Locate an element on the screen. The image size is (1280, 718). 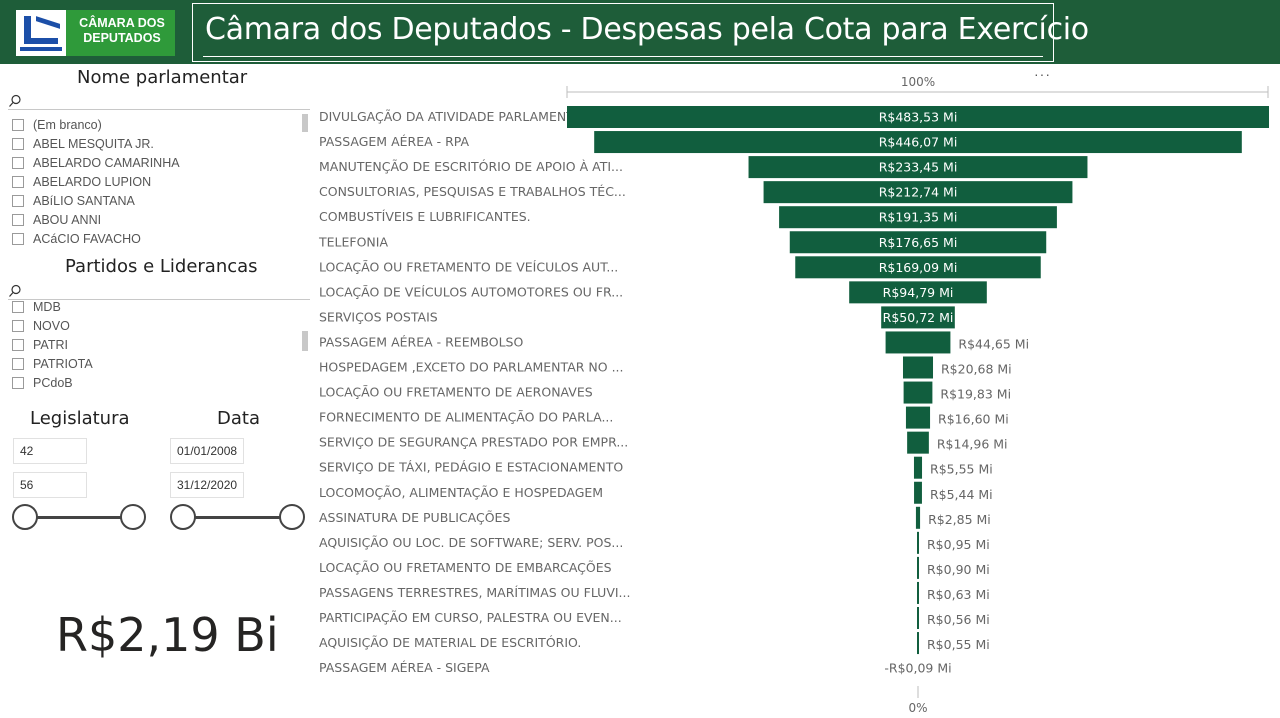
slicer-parlamentar-item: ABELARDO CAMARINHA is located at coordinates (157, 162).